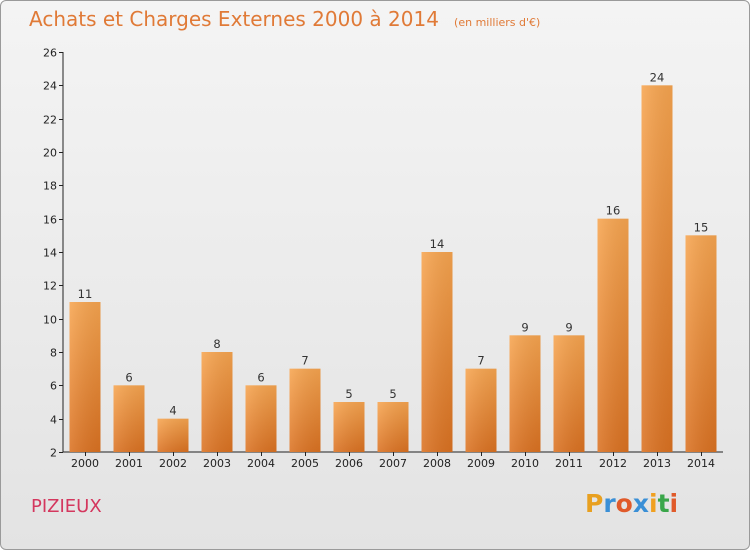 The width and height of the screenshot is (750, 550). Describe the element at coordinates (53, 453) in the screenshot. I see `y-tick-label: 2` at that location.